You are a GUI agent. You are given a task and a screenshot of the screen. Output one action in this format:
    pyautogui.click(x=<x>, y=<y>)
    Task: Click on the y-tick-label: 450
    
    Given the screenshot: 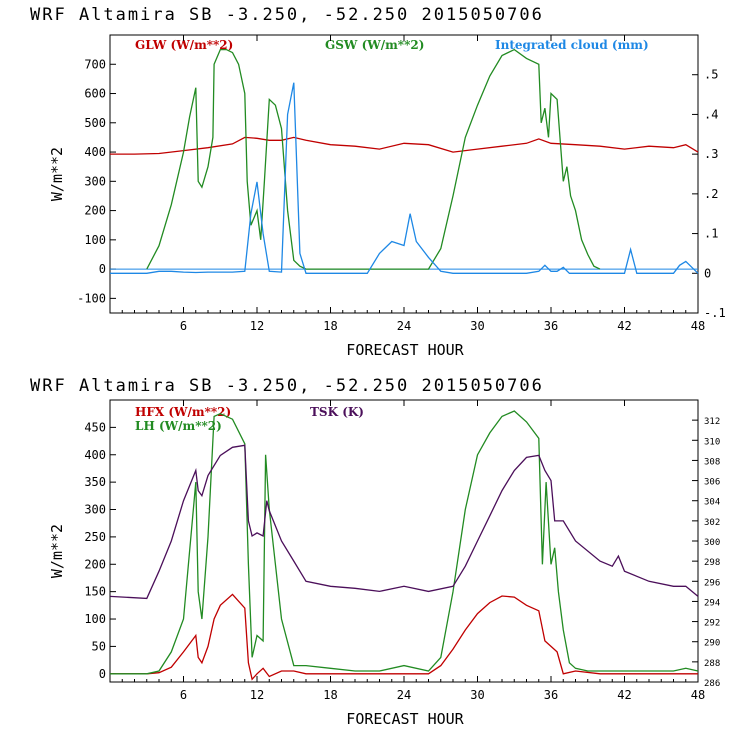 What is the action you would take?
    pyautogui.click(x=95, y=427)
    